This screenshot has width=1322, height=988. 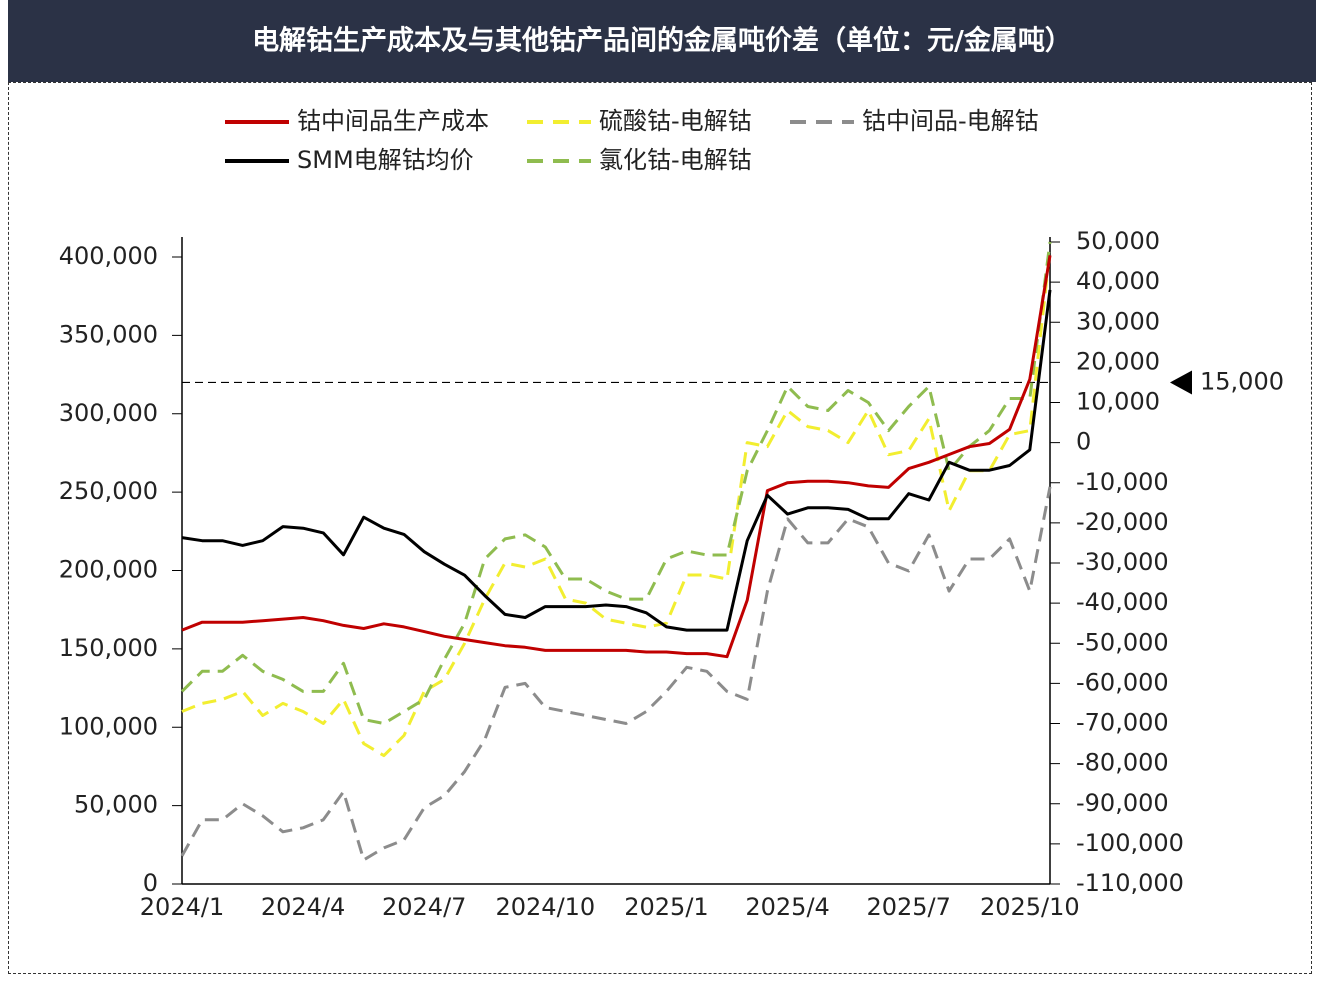 What do you see at coordinates (108, 413) in the screenshot?
I see `y-tick-label: 300,000` at bounding box center [108, 413].